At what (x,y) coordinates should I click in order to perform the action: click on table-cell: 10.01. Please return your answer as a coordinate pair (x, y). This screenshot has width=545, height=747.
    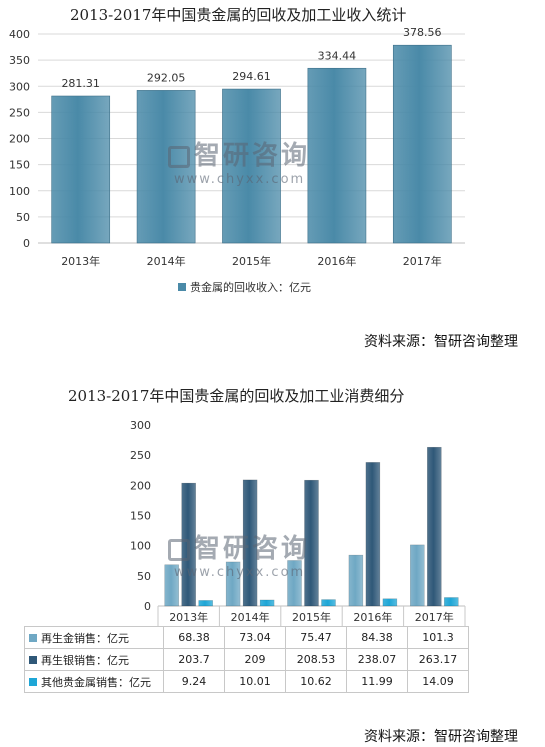
    Looking at the image, I should click on (255, 681).